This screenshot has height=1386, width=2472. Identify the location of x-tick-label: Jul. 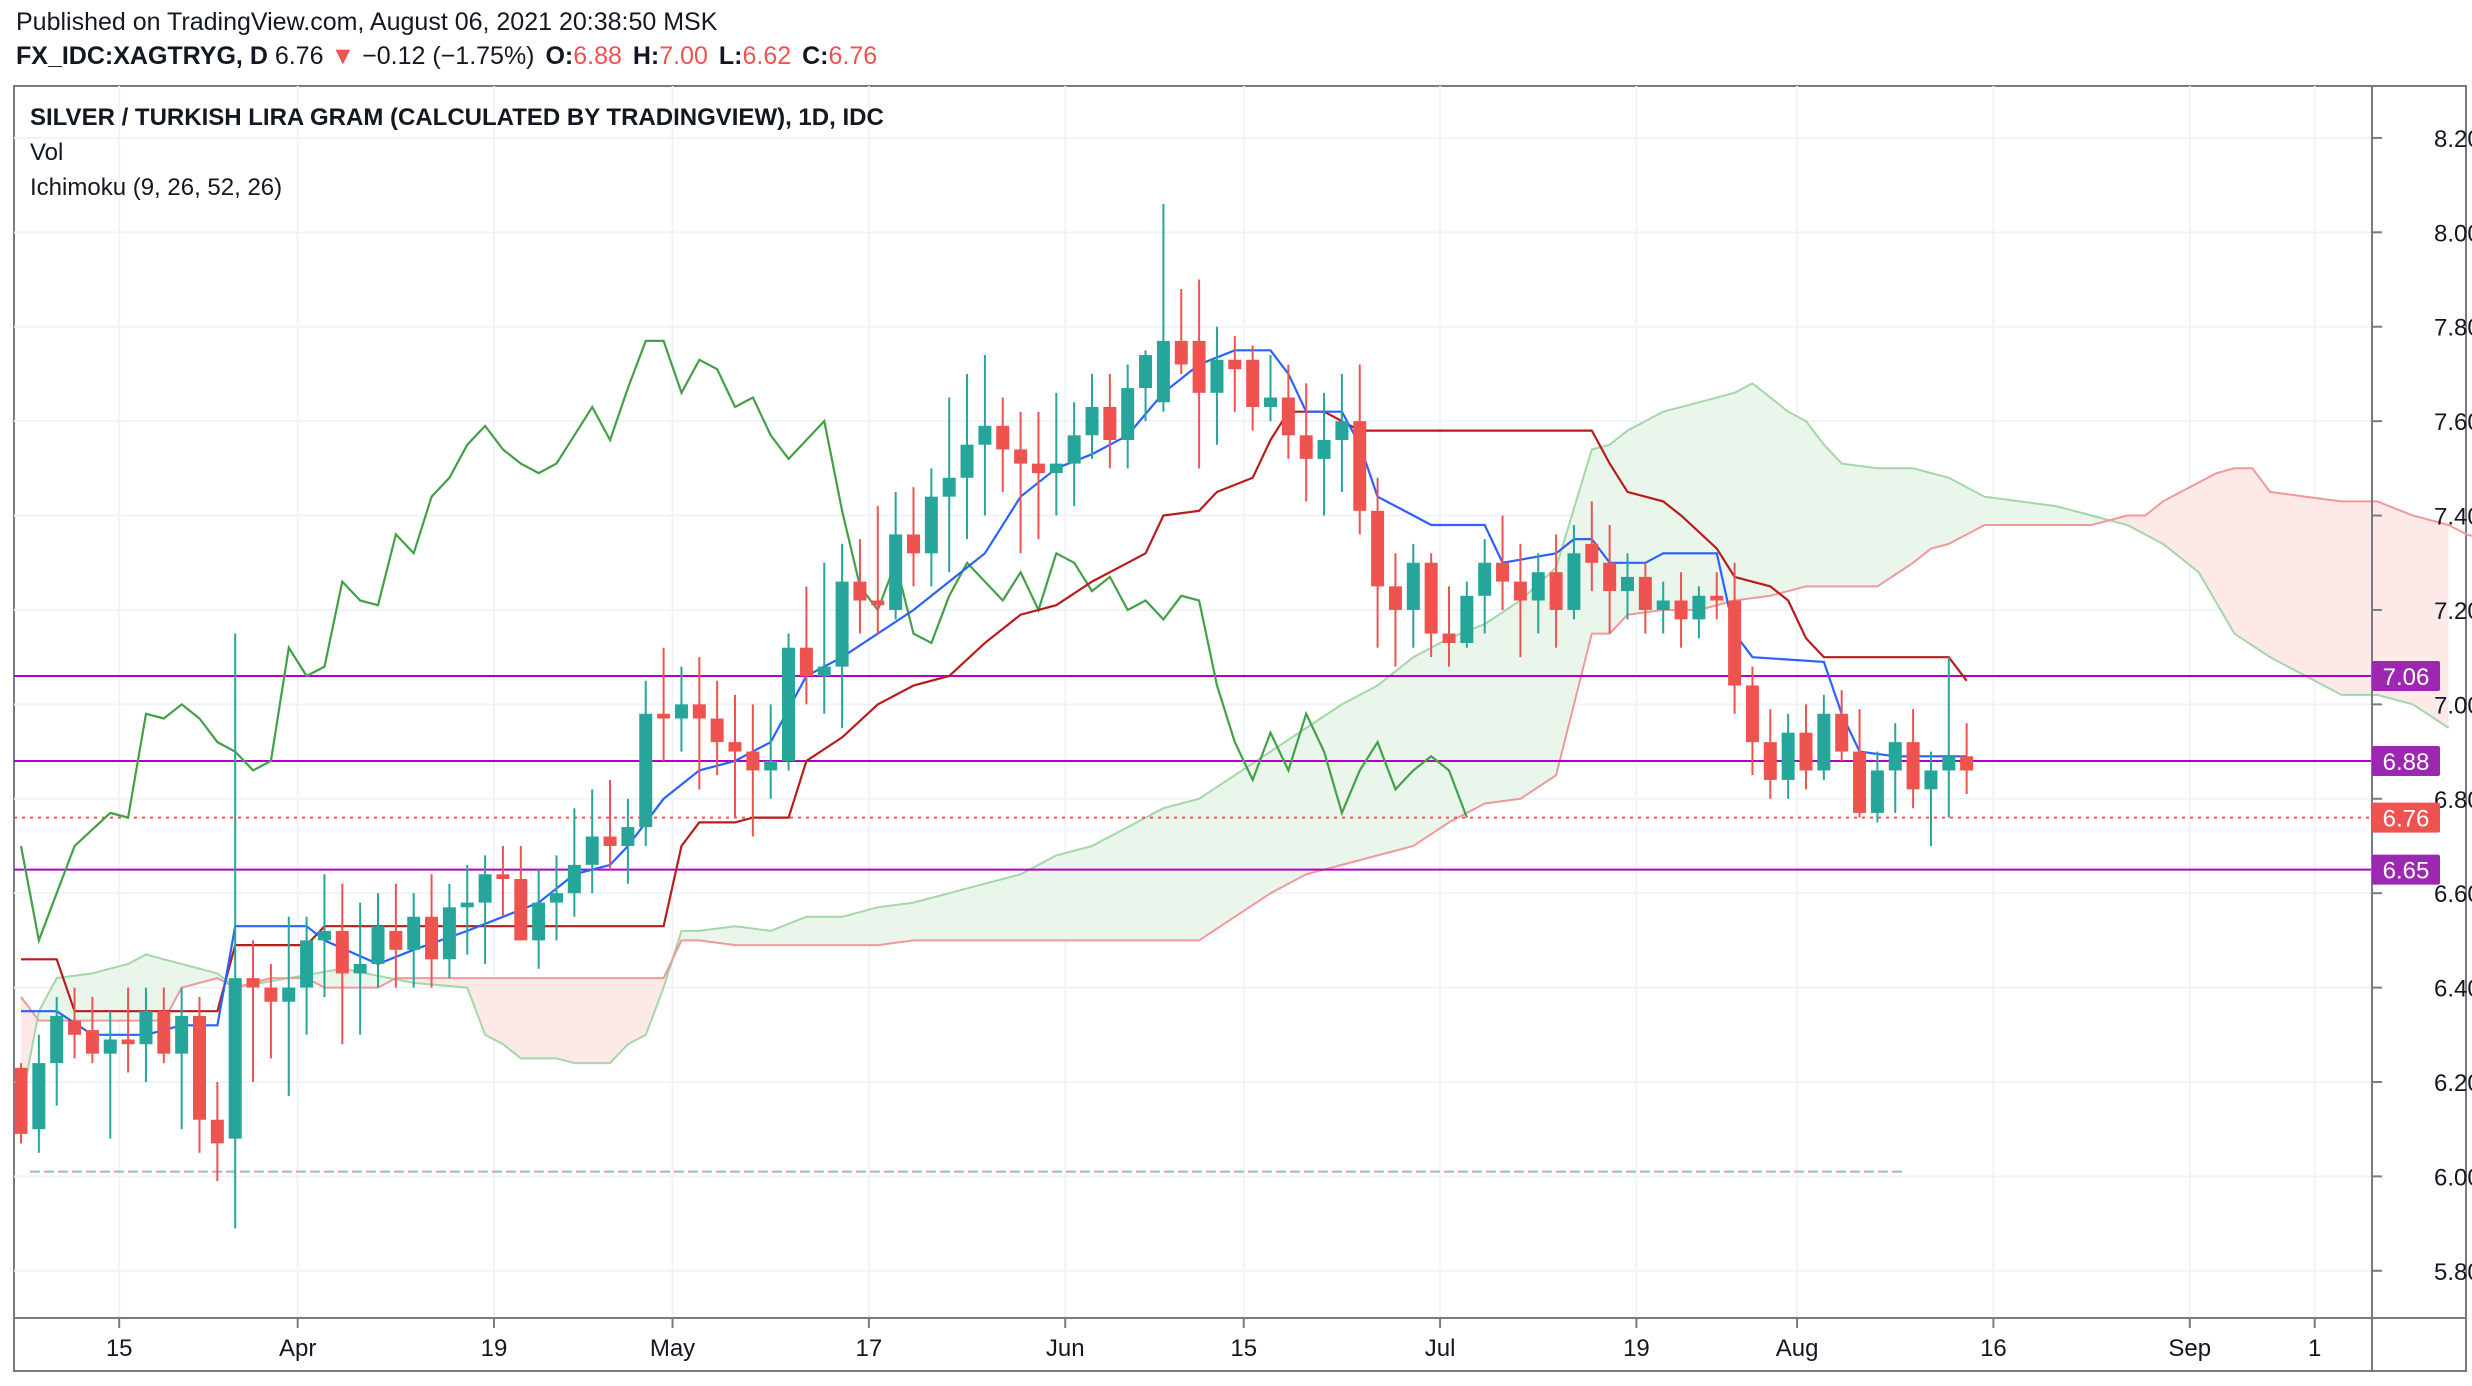
(1440, 1348).